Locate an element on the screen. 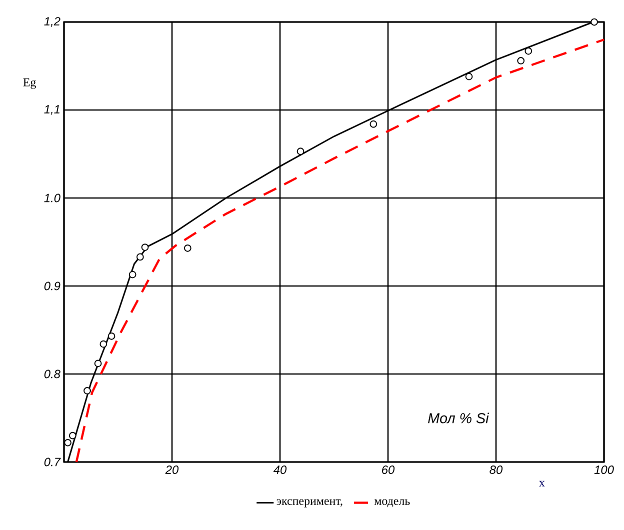 Image resolution: width=624 pixels, height=530 pixels. y-tick-label: 1,1 is located at coordinates (52, 110).